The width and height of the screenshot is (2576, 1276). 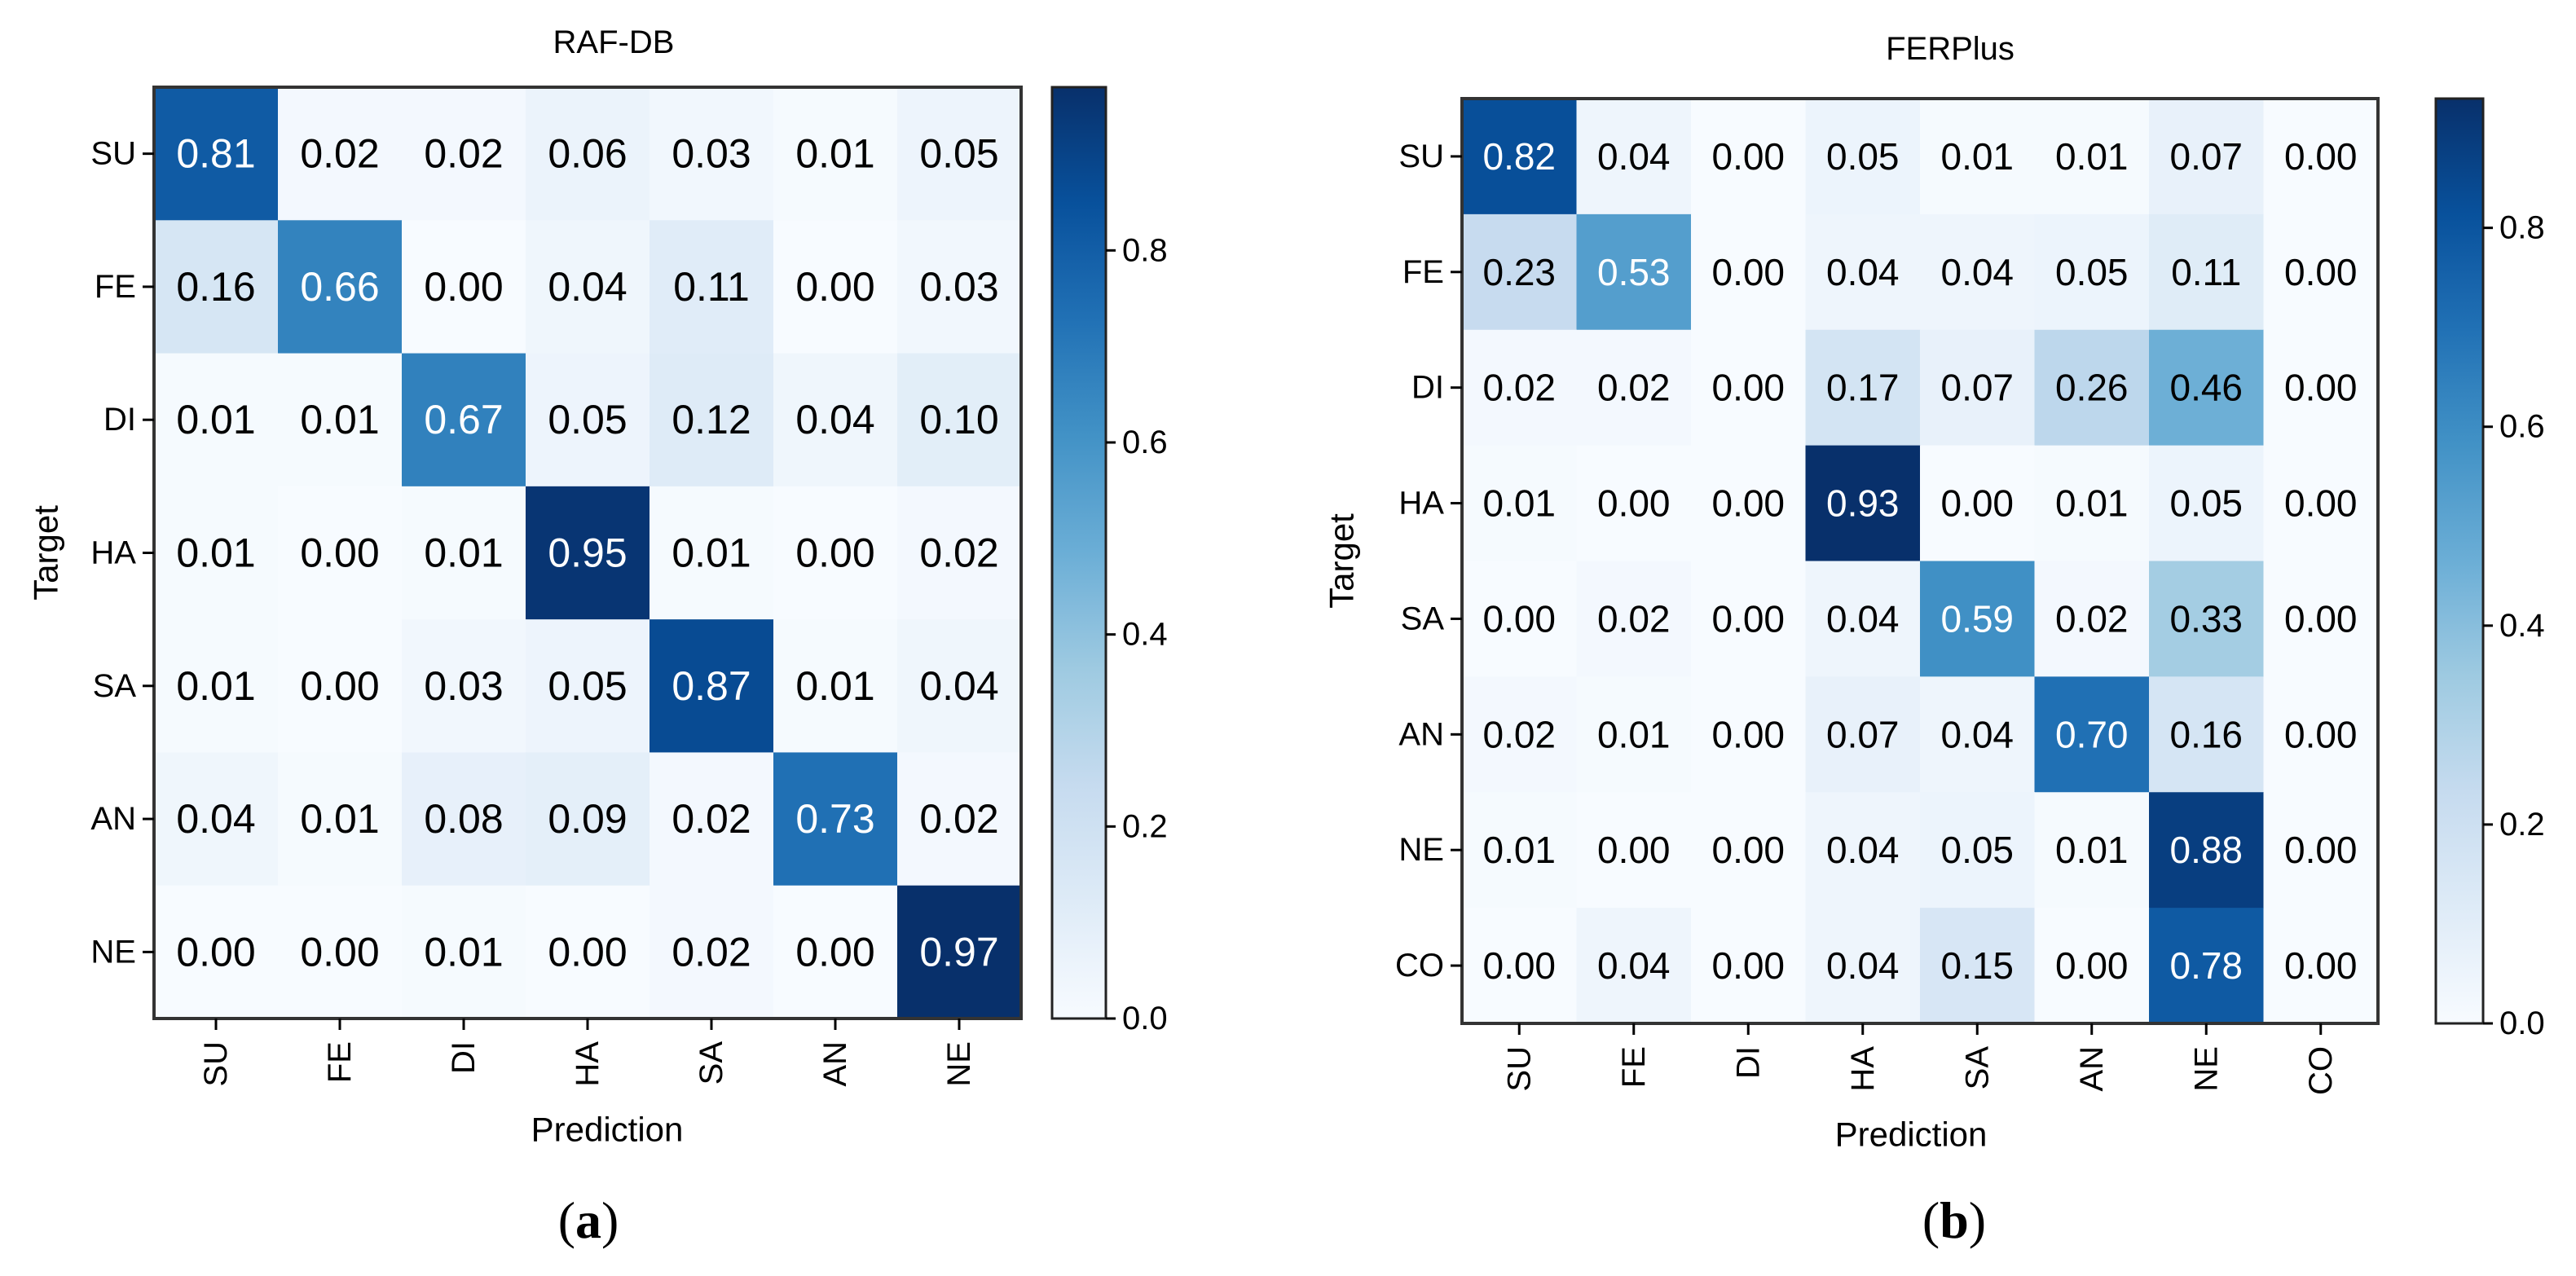 I want to click on cell-value-label: 0.26, so click(x=2092, y=388).